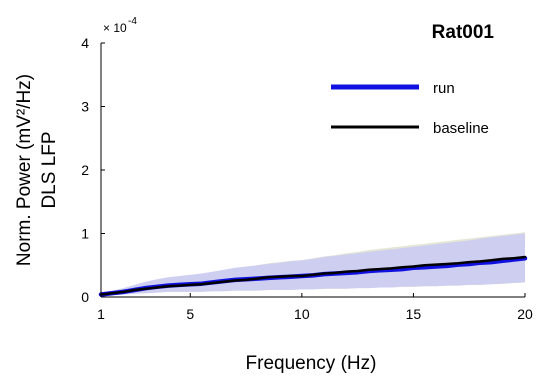 This screenshot has width=536, height=376. Describe the element at coordinates (311, 363) in the screenshot. I see `x-axis-label: Frequency (Hz)` at that location.